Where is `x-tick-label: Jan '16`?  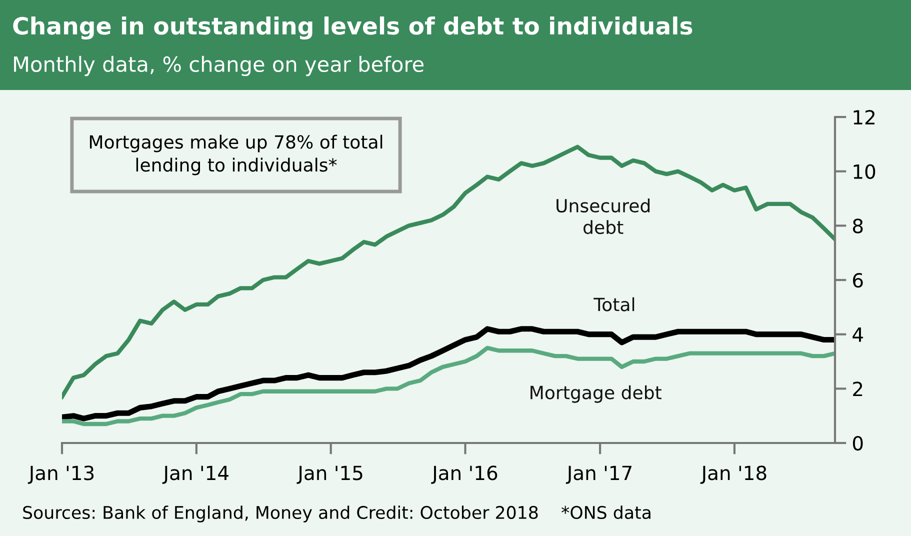 x-tick-label: Jan '16 is located at coordinates (464, 475).